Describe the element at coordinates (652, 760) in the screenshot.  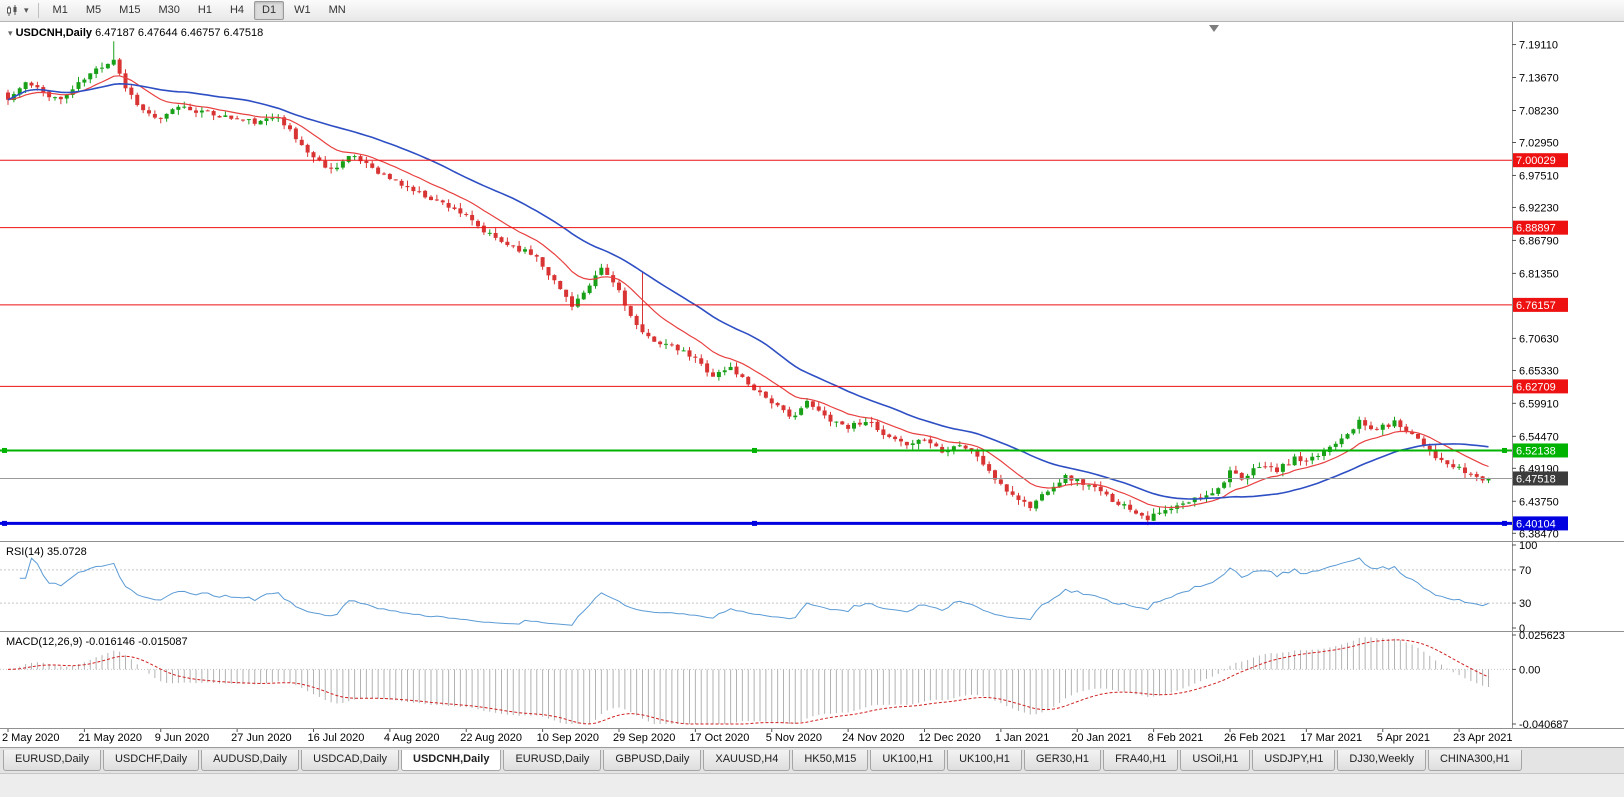
I see `tab-gbpusd-daily: GBPUSD,Daily` at that location.